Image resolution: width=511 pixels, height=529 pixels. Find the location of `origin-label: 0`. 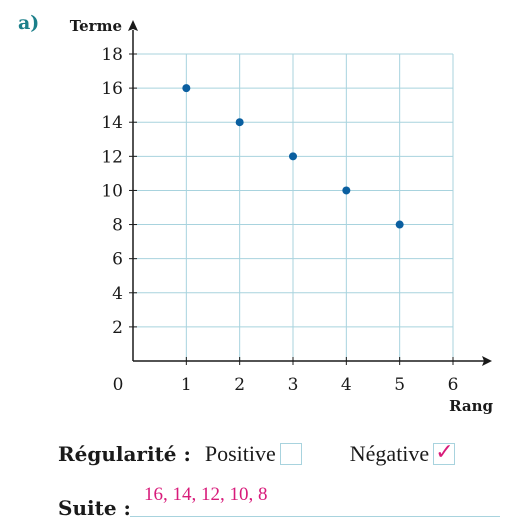

origin-label: 0 is located at coordinates (118, 385).